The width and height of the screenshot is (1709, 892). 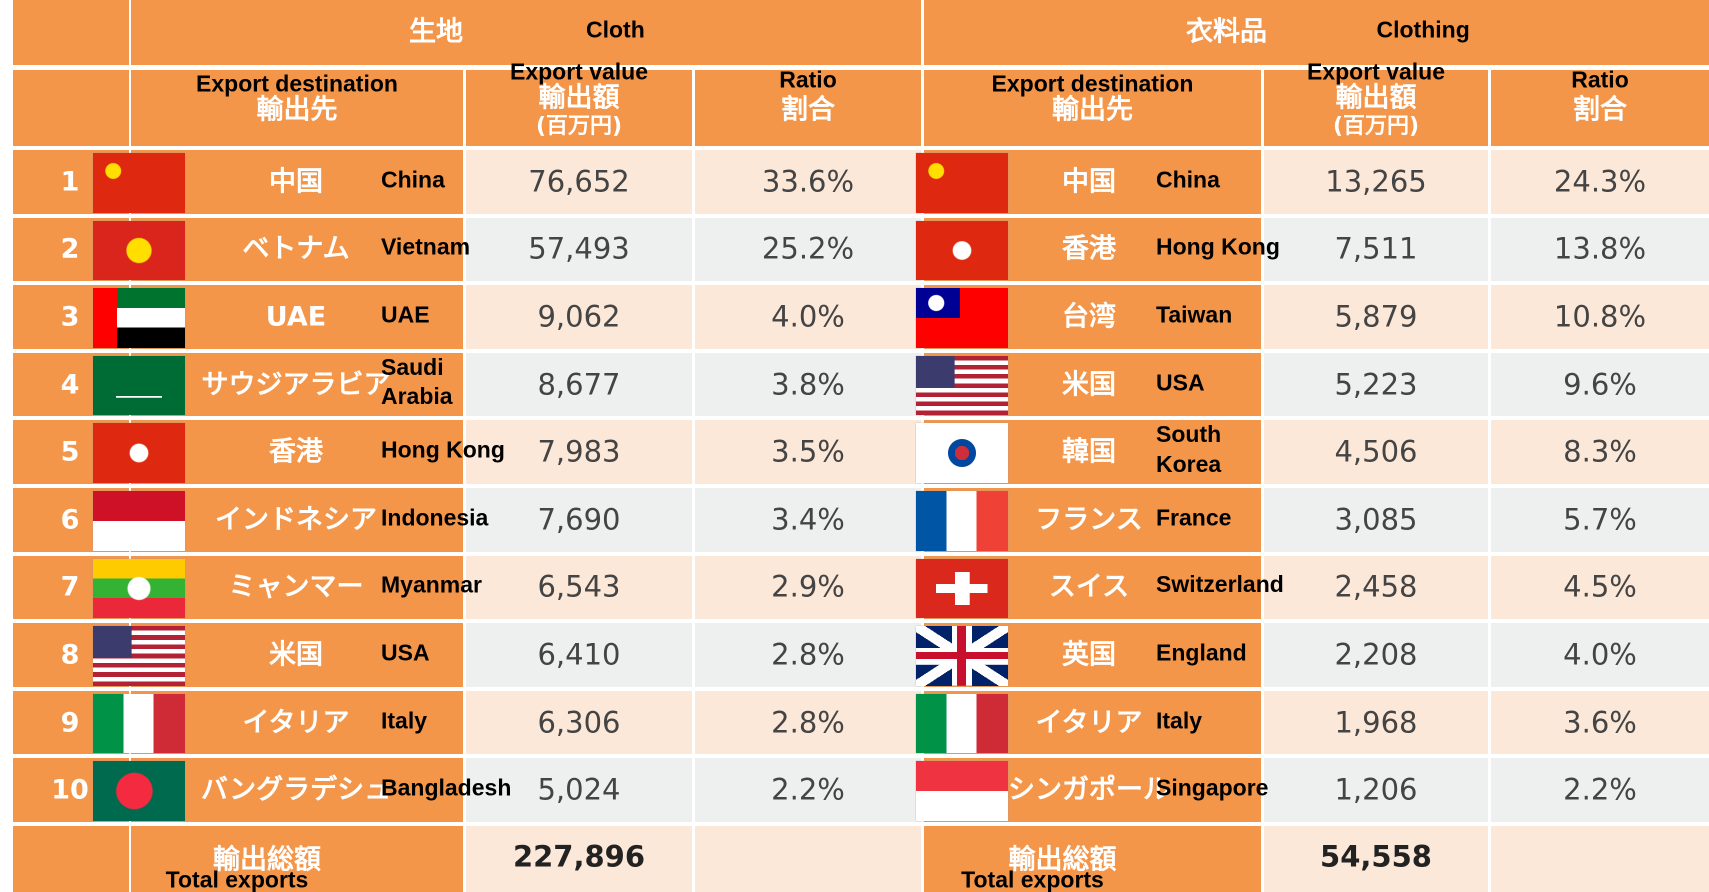 I want to click on name-ja: ミャンマー, so click(x=296, y=587).